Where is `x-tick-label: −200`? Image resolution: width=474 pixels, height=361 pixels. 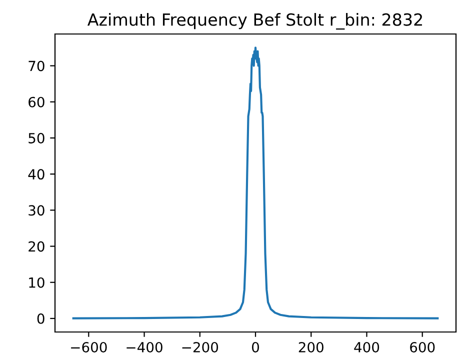
x-tick-label: −200 is located at coordinates (200, 347).